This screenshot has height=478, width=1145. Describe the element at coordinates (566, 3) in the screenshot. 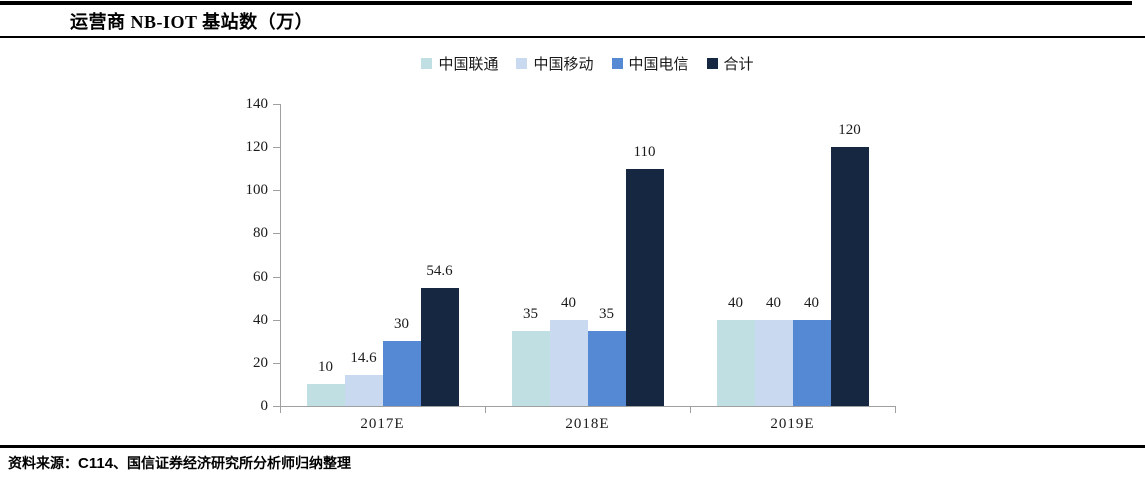

I see `top-rule` at that location.